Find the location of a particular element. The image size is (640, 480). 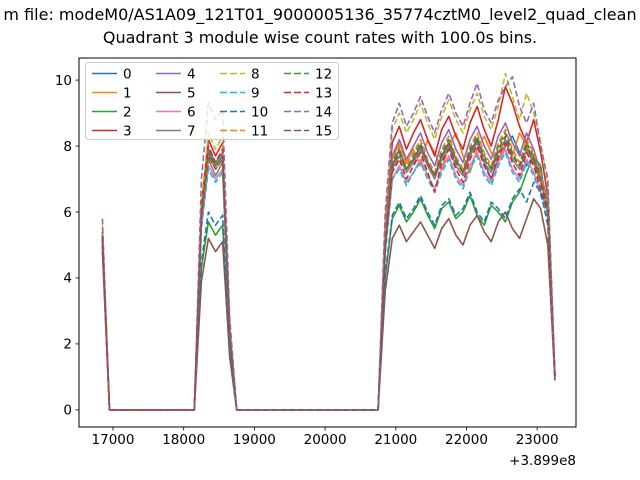

legend-label-13: 13 is located at coordinates (323, 93).